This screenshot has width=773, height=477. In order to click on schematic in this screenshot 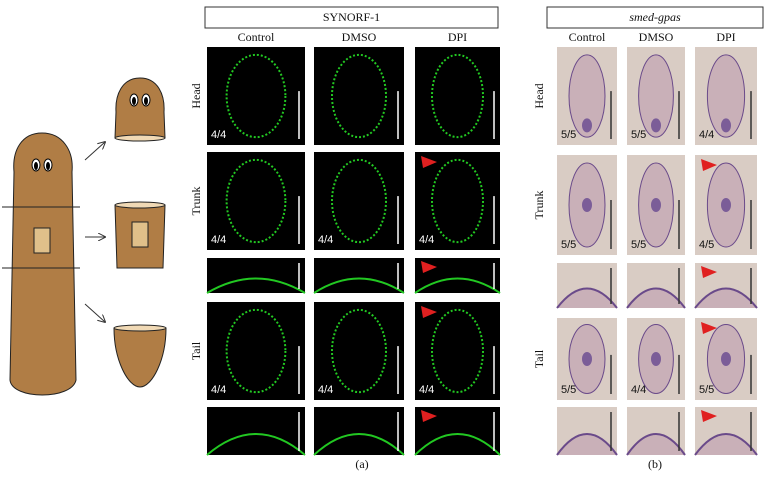, I will do `click(84, 236)`.